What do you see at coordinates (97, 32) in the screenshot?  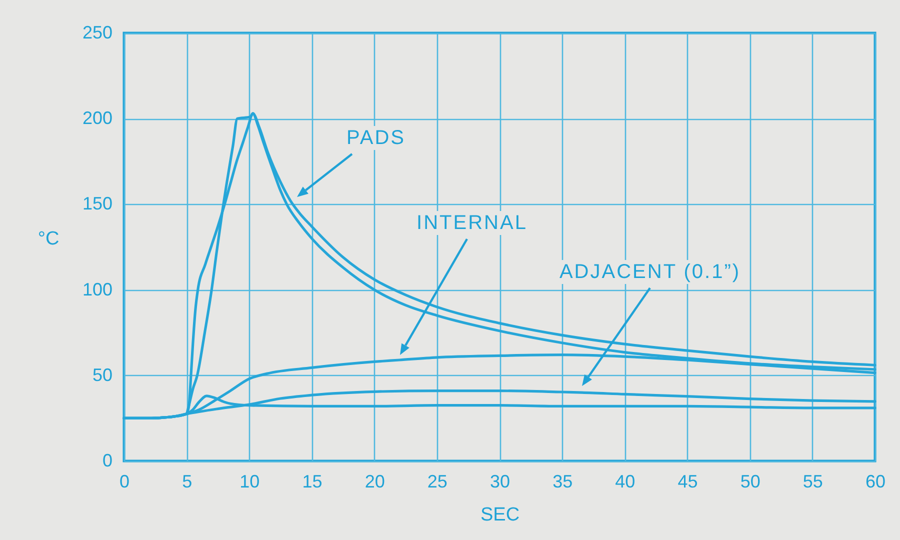 I see `y-tick-label: 250` at bounding box center [97, 32].